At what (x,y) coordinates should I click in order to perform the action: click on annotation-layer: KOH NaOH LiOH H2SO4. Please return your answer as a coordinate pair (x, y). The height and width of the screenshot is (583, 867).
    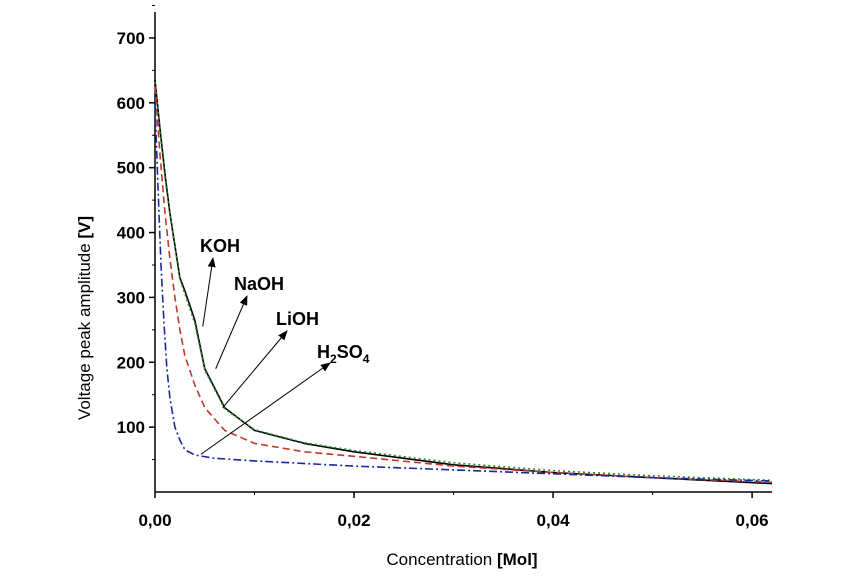
    Looking at the image, I should click on (285, 345).